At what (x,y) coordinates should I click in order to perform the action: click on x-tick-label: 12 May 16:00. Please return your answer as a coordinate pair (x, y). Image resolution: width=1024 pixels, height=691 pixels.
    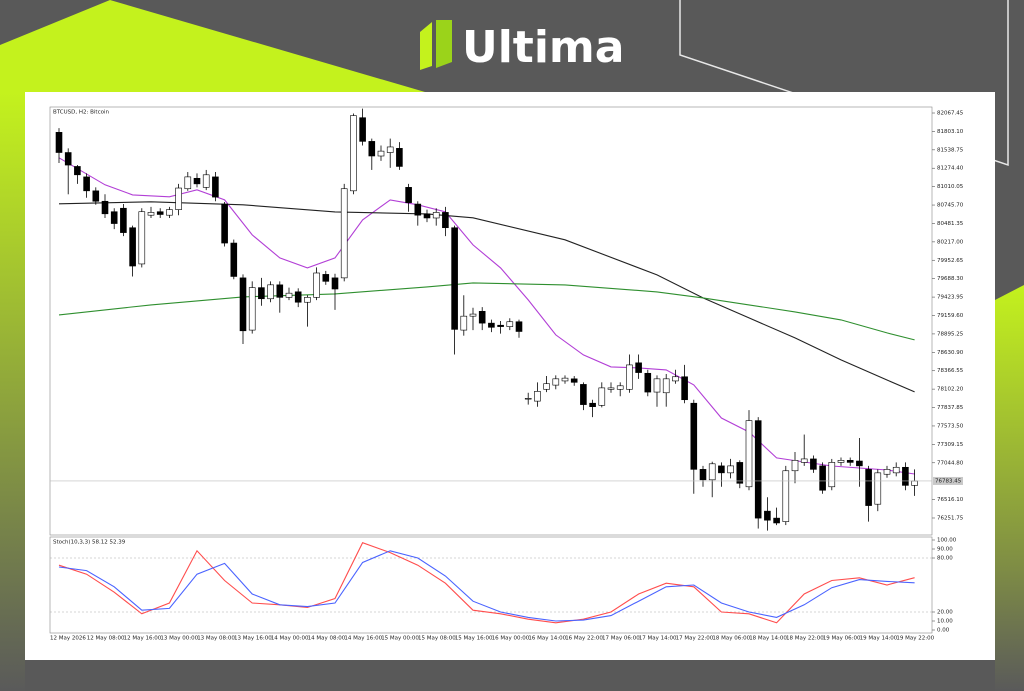
    Looking at the image, I should click on (143, 639).